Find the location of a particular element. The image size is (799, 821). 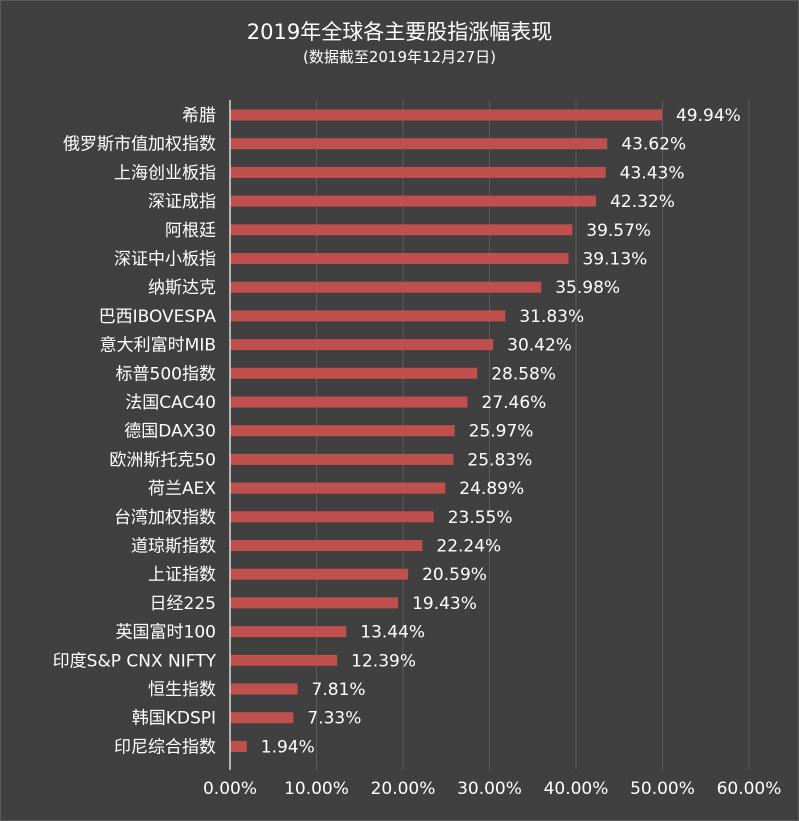

category-label: 希腊 is located at coordinates (199, 116).